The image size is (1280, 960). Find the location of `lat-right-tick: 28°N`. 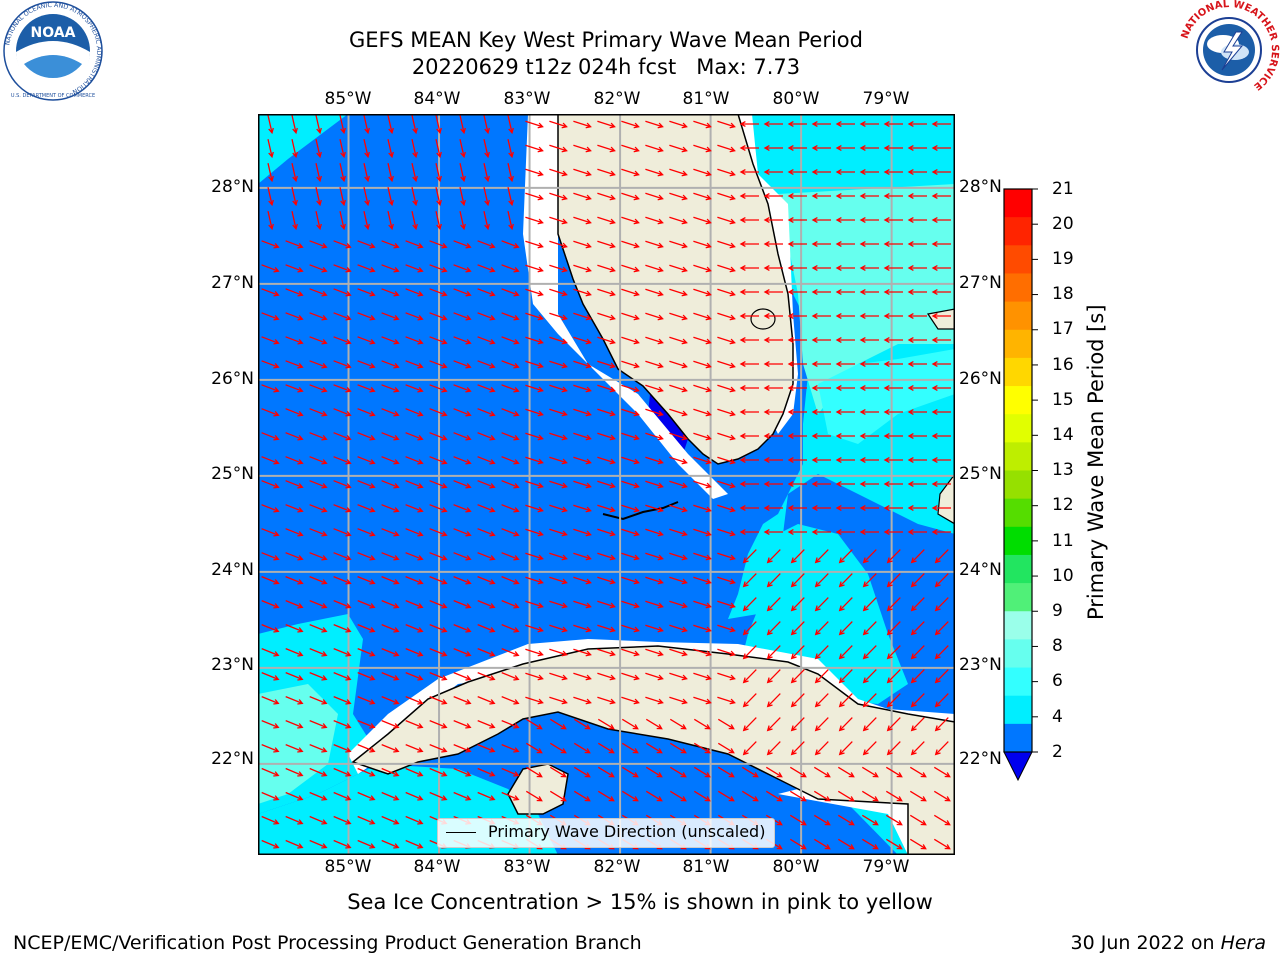

lat-right-tick: 28°N is located at coordinates (980, 187).